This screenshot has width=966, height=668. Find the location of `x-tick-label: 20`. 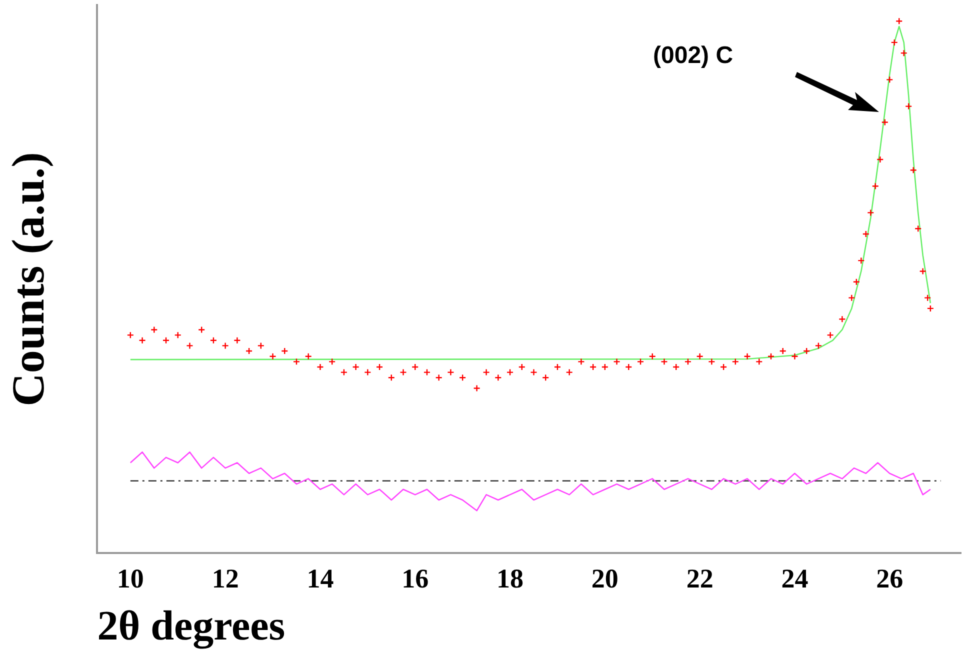

x-tick-label: 20 is located at coordinates (604, 578).